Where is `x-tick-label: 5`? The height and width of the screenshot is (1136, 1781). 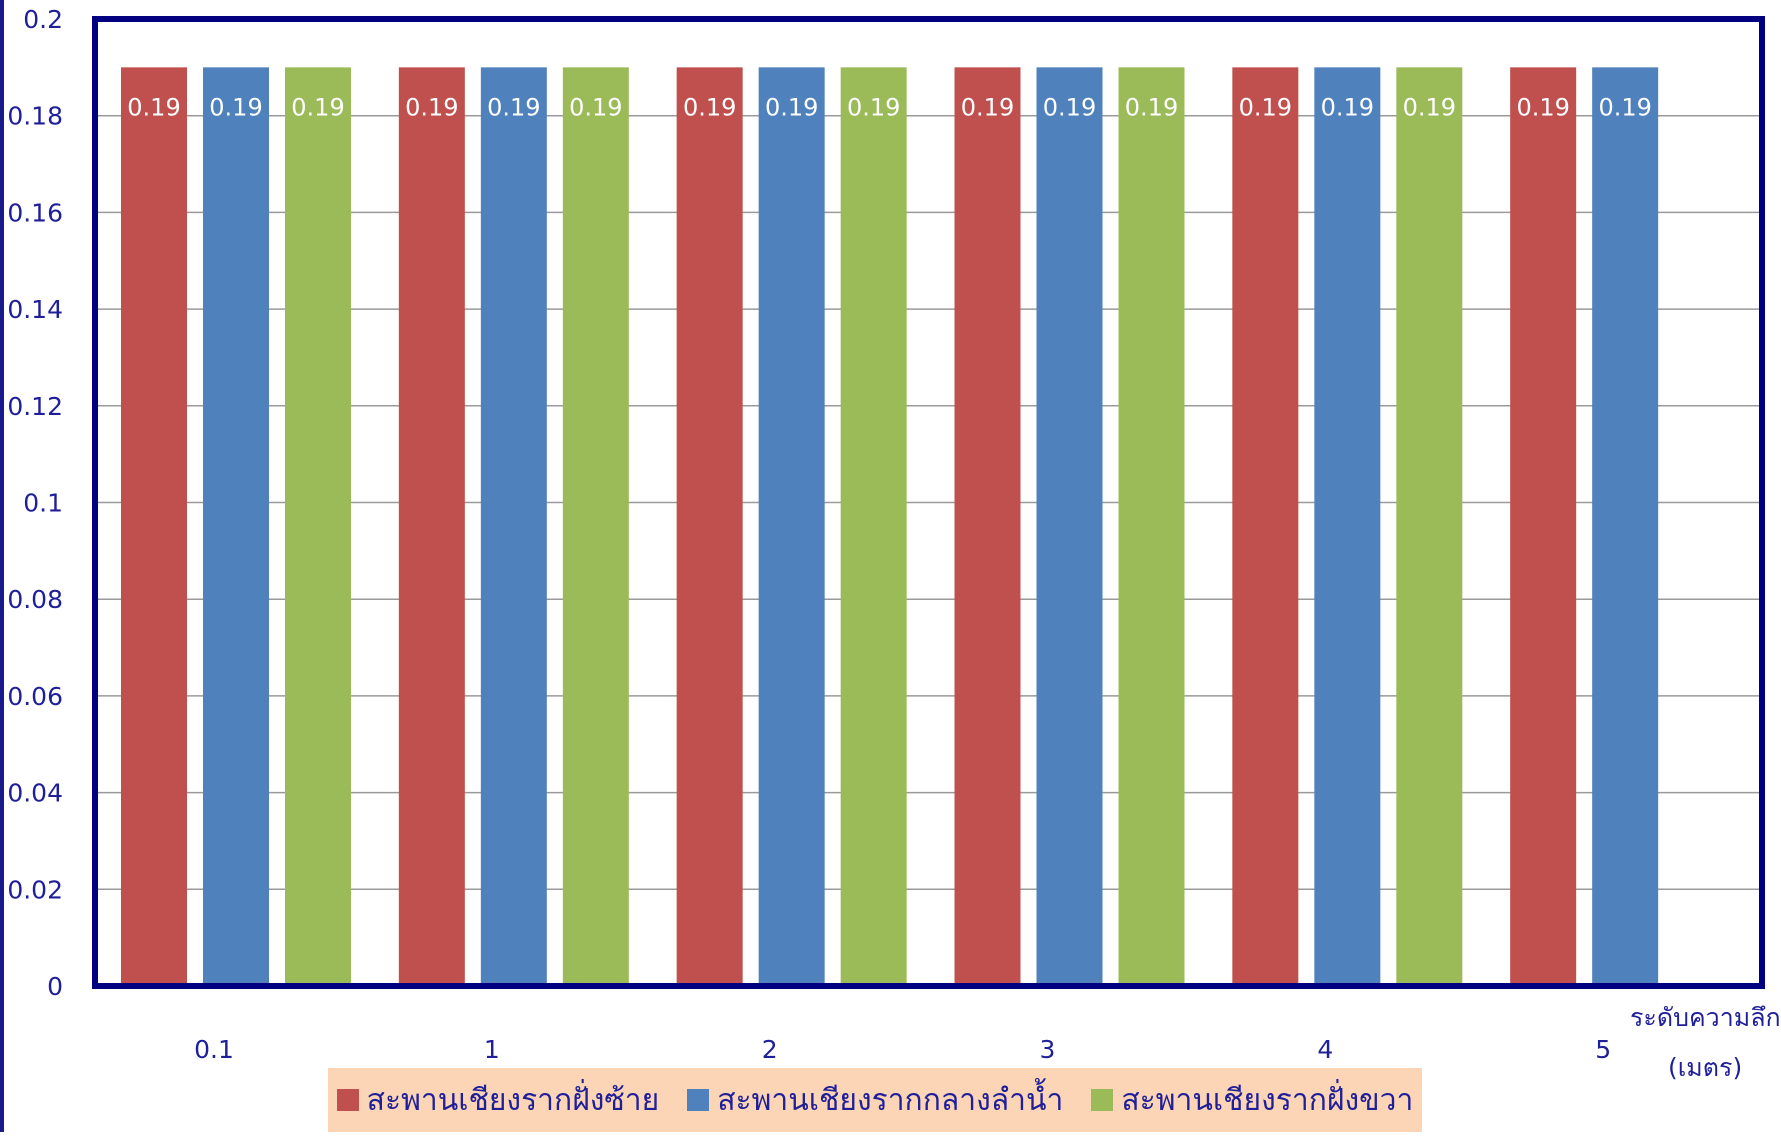
x-tick-label: 5 is located at coordinates (1603, 1049).